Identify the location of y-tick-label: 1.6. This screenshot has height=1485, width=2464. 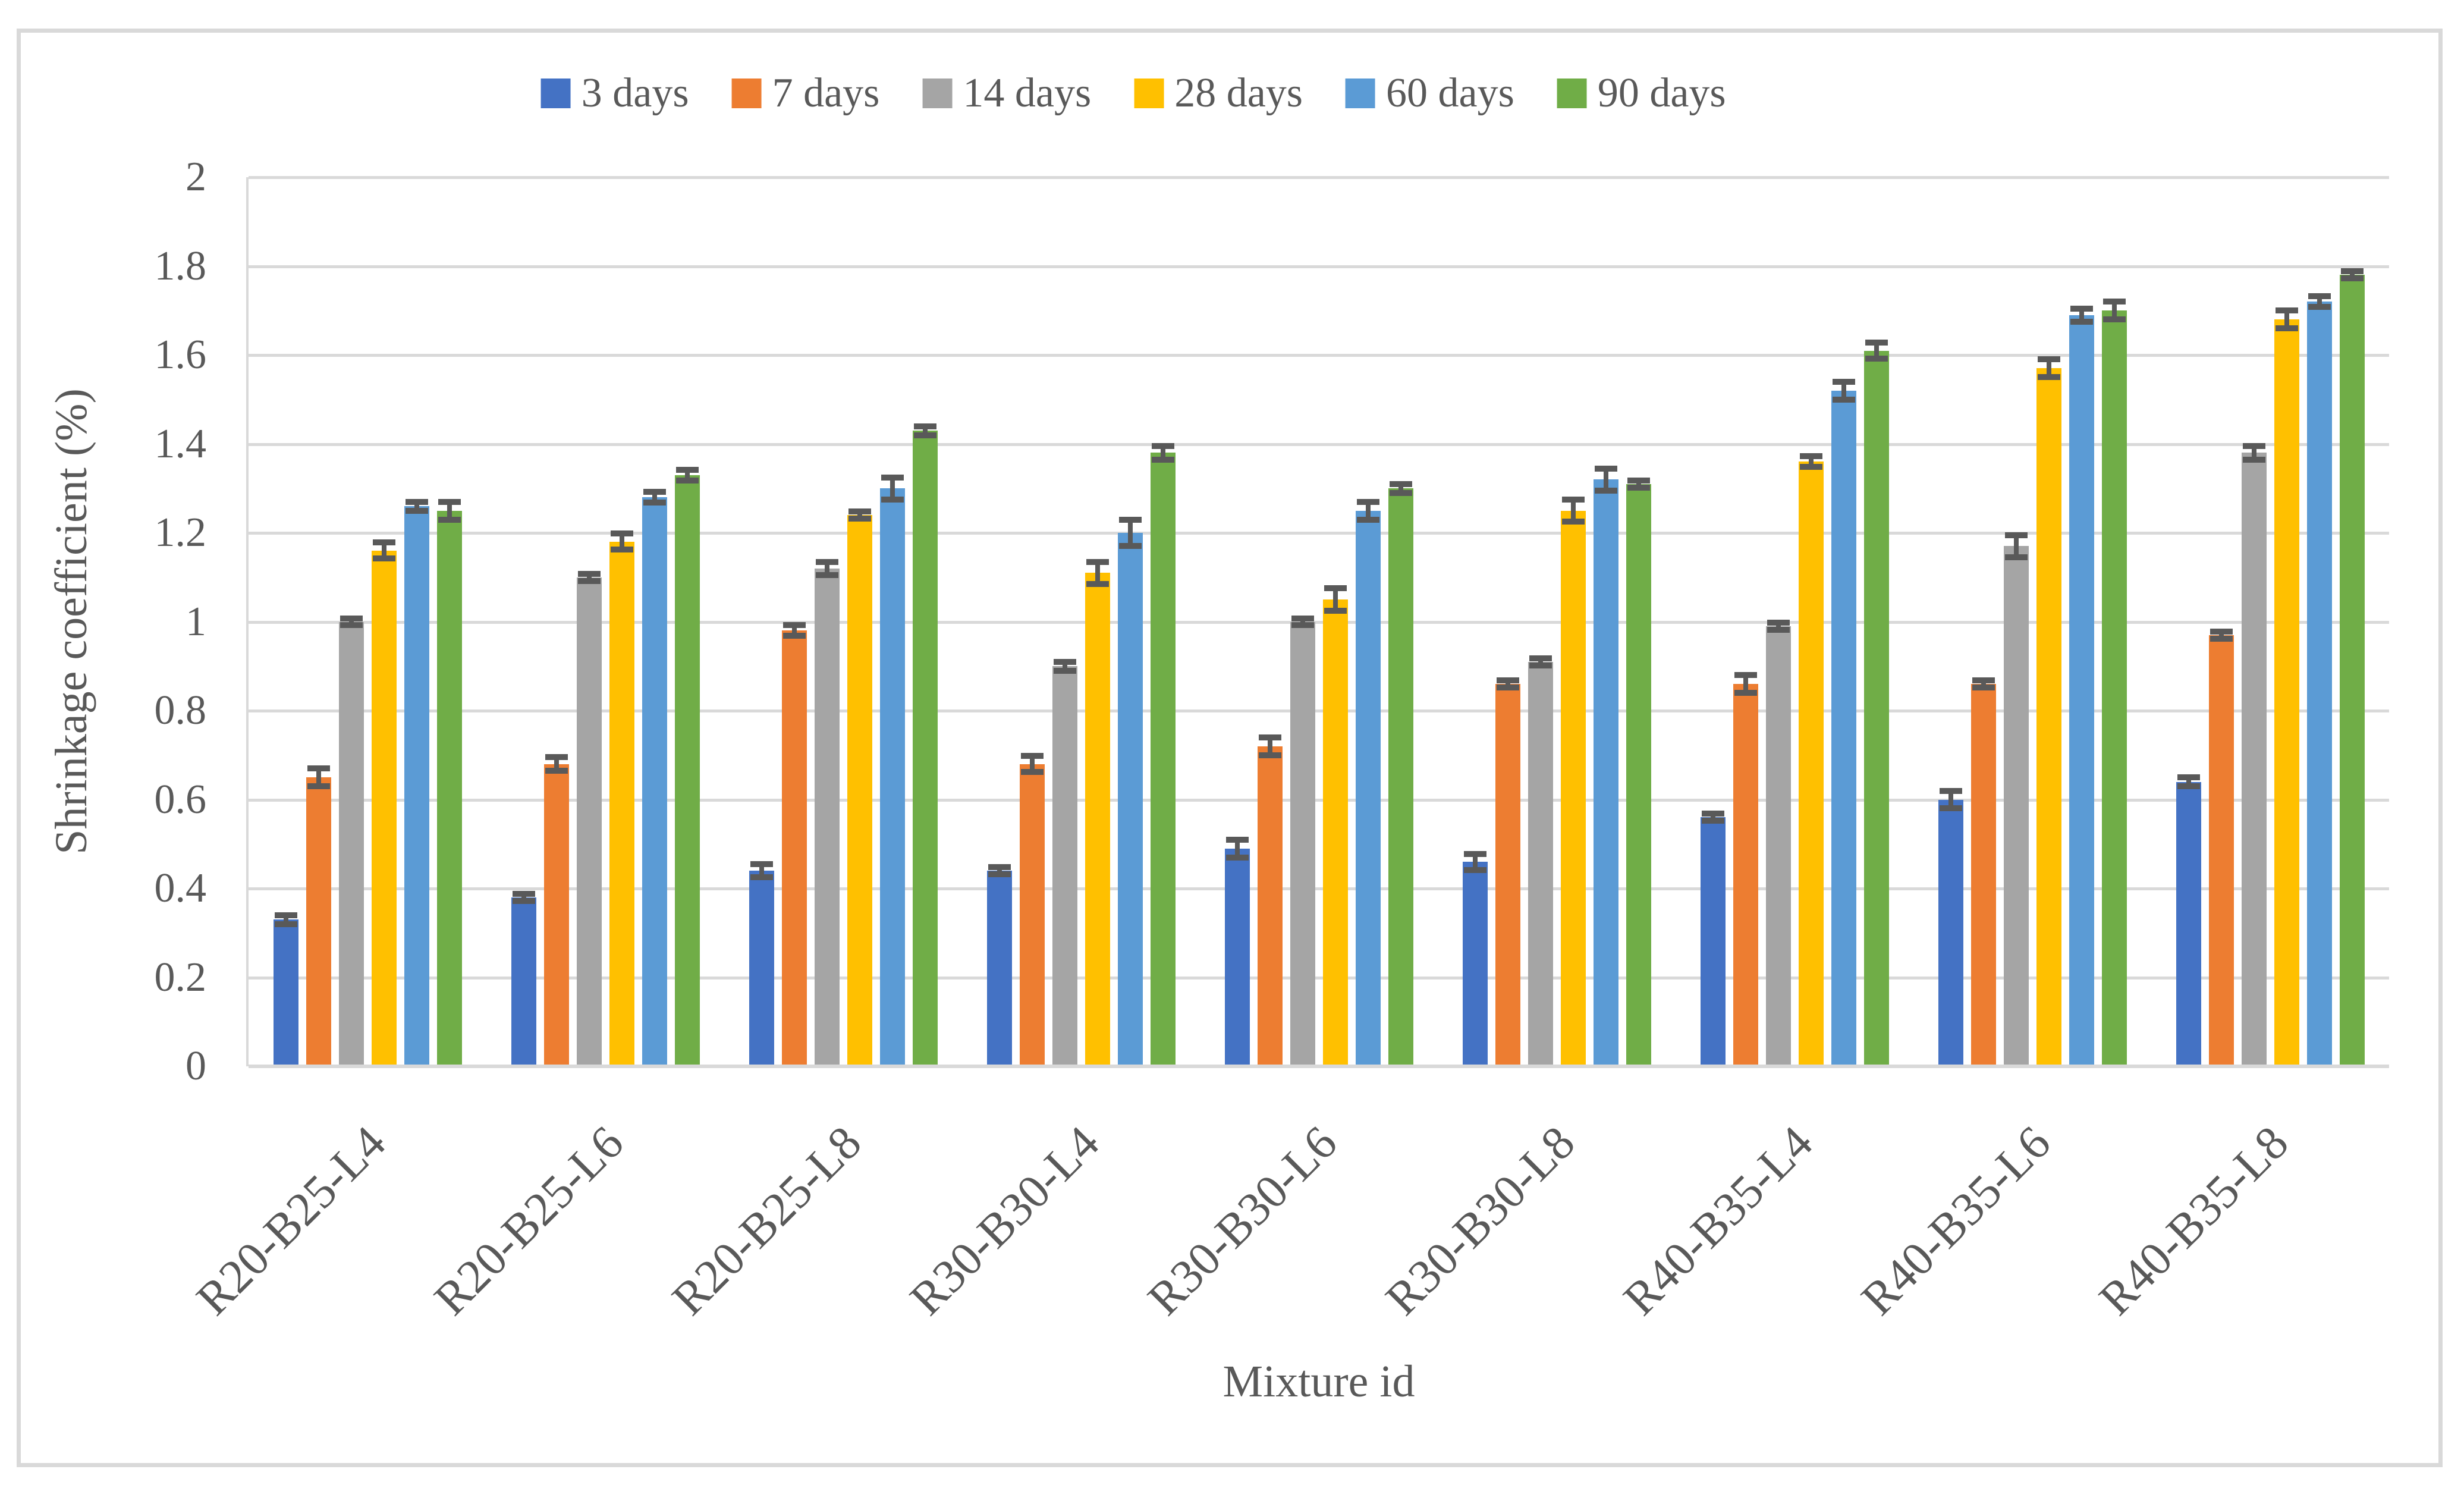
(180, 355).